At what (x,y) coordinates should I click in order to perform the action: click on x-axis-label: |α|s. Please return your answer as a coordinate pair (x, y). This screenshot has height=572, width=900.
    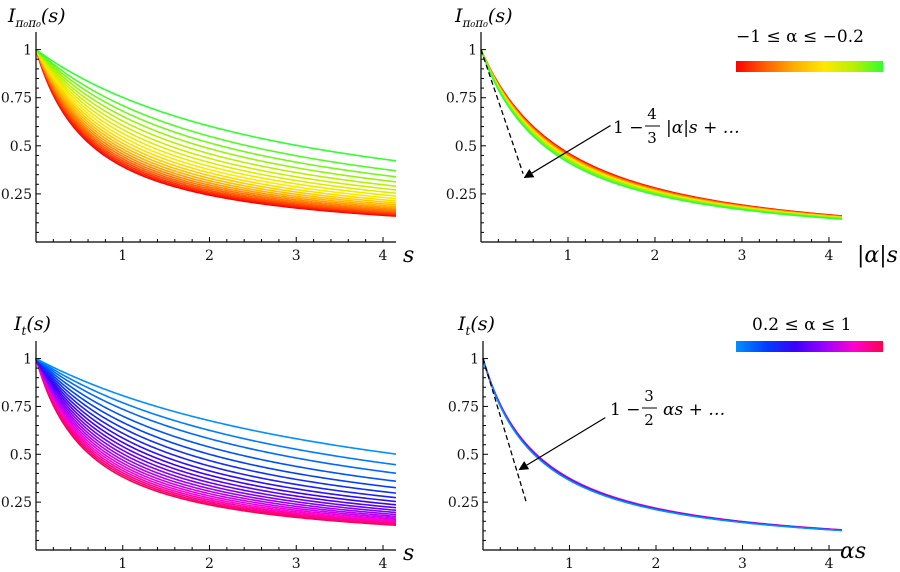
    Looking at the image, I should click on (877, 255).